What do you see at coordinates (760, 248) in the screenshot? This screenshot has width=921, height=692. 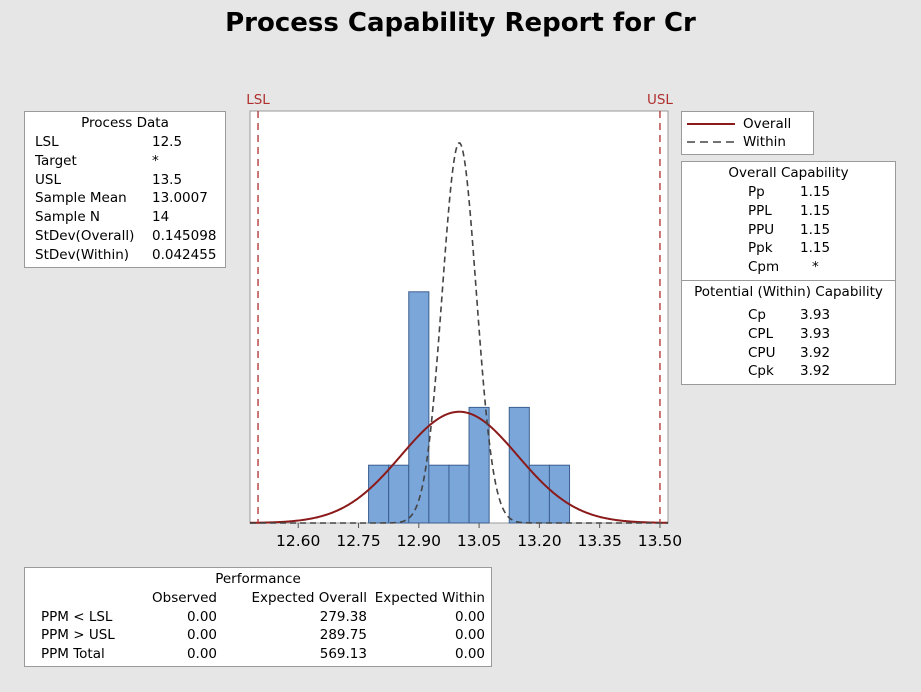 I see `overall-capability-label: Ppk` at bounding box center [760, 248].